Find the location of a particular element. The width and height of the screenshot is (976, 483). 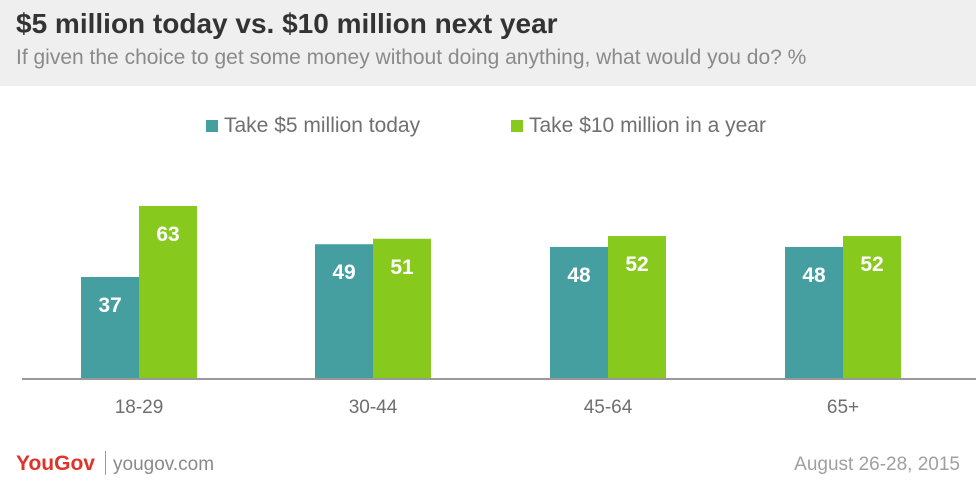

footer-site: yougov.com is located at coordinates (164, 464).